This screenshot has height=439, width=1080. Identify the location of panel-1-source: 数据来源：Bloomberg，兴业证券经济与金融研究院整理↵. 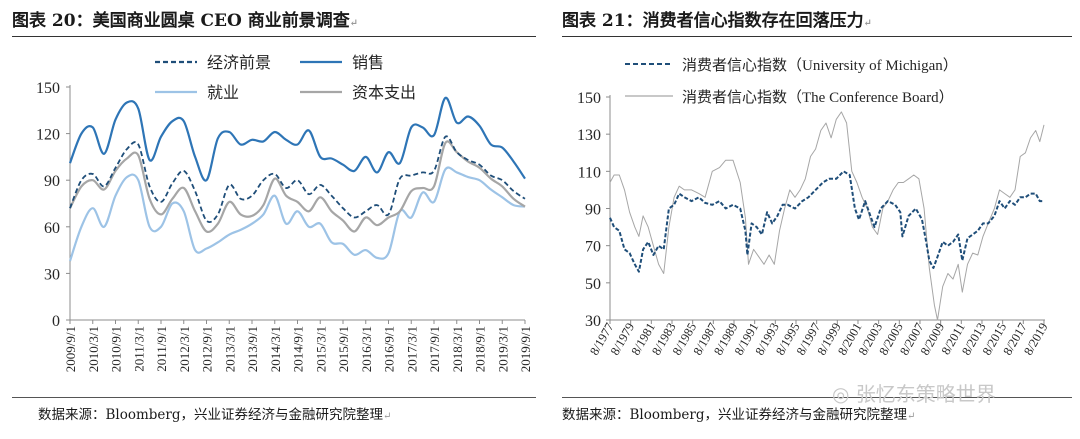
(214, 413).